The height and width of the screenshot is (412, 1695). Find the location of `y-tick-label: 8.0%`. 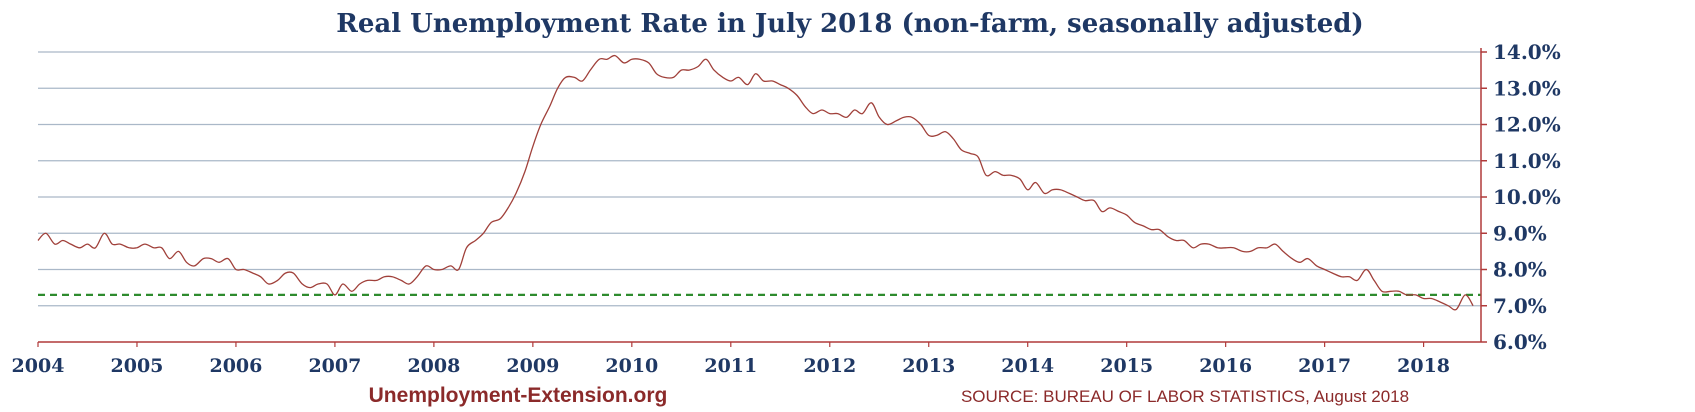

y-tick-label: 8.0% is located at coordinates (1520, 270).